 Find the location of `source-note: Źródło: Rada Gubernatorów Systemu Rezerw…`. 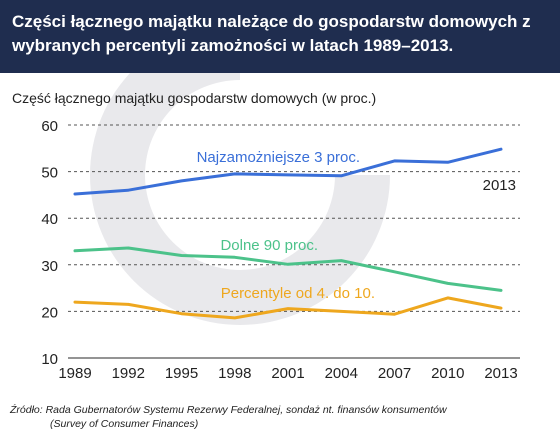

source-note: Źródło: Rada Gubernatorów Systemu Rezerw… is located at coordinates (280, 417).